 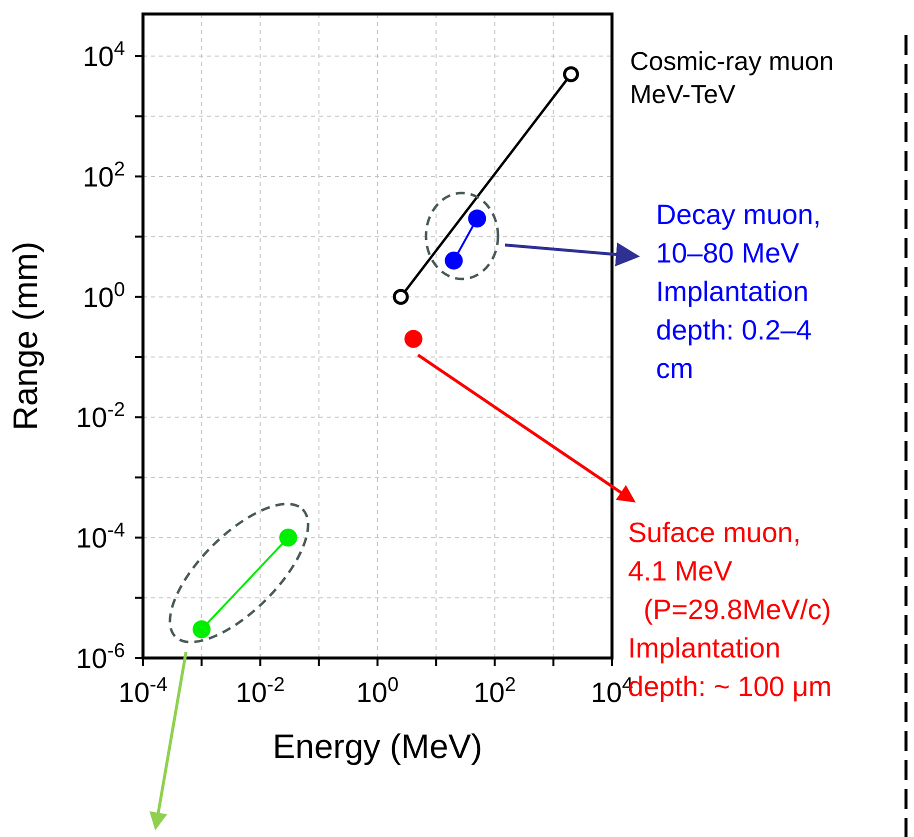 I want to click on y-tick-label: 10$^{-4}$, so click(x=100, y=537).